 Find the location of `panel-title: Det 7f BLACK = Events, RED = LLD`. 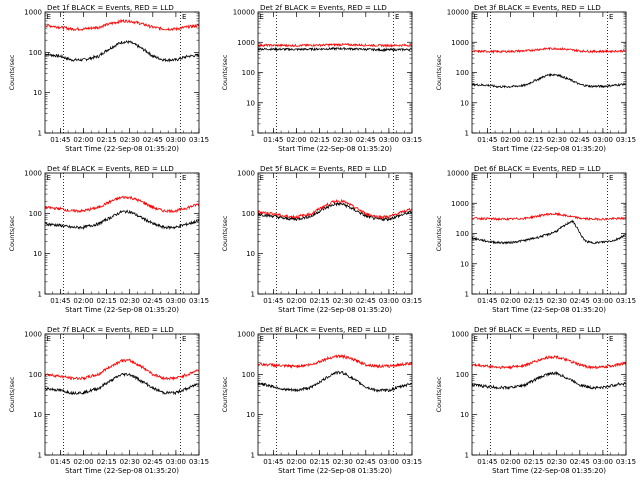

panel-title: Det 7f BLACK = Events, RED = LLD is located at coordinates (110, 329).